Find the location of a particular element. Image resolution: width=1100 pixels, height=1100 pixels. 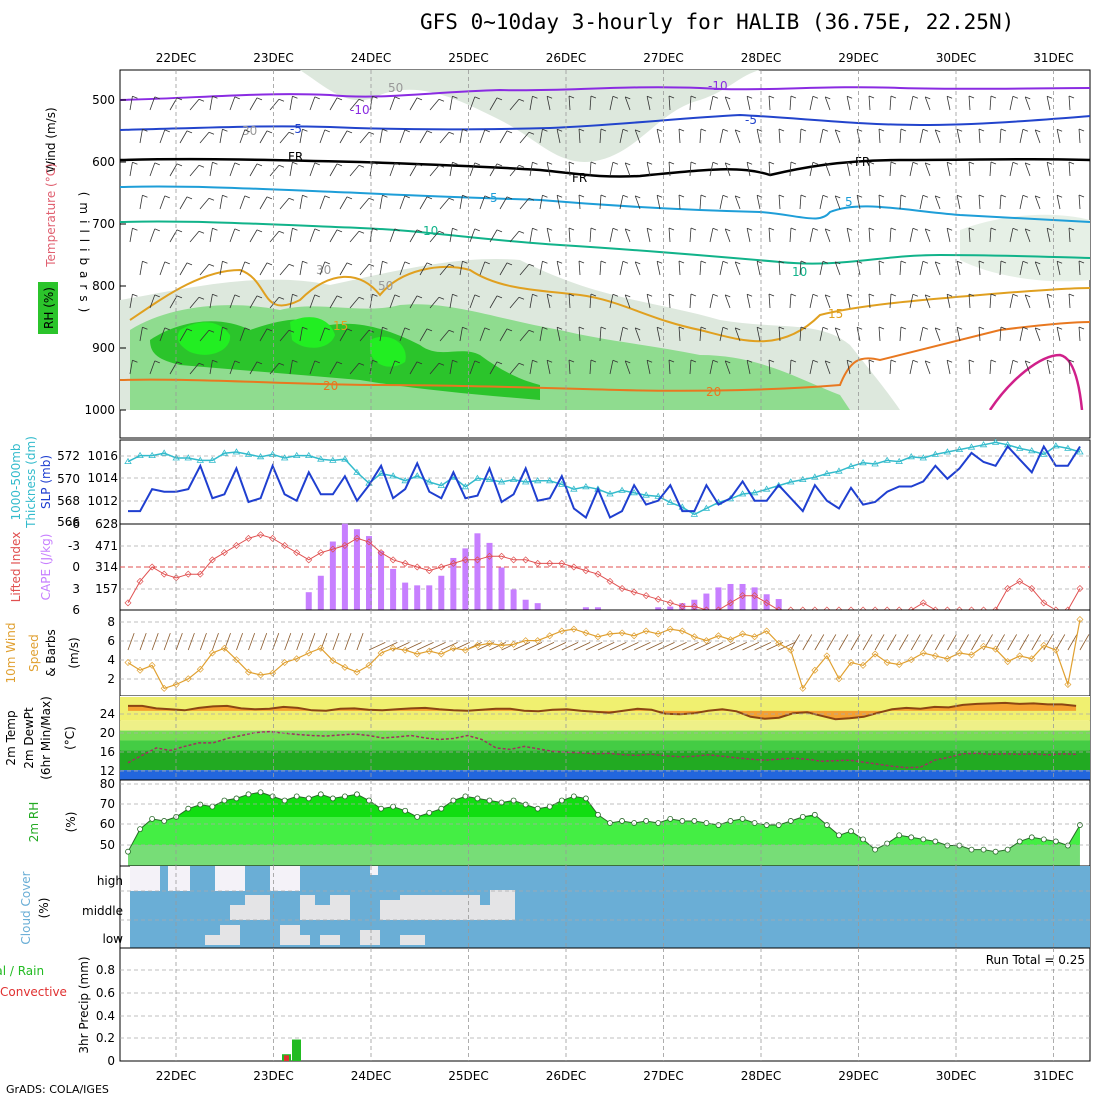

y-tick-label: 600 is located at coordinates (103, 162).